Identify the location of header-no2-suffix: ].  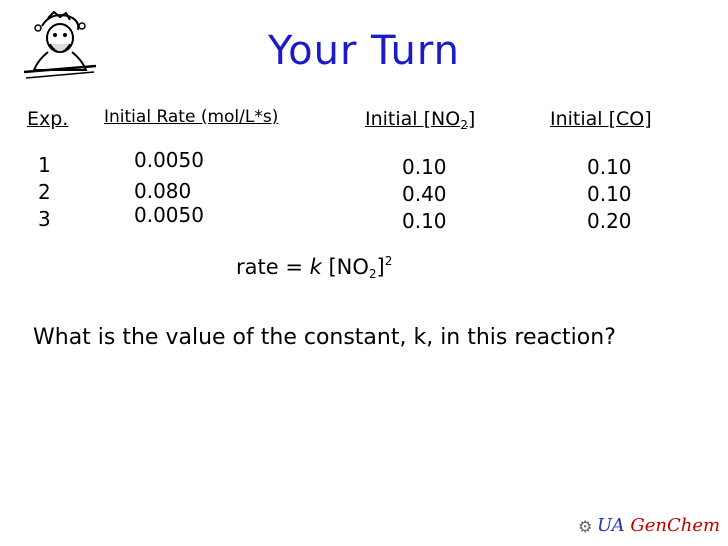
(471, 119).